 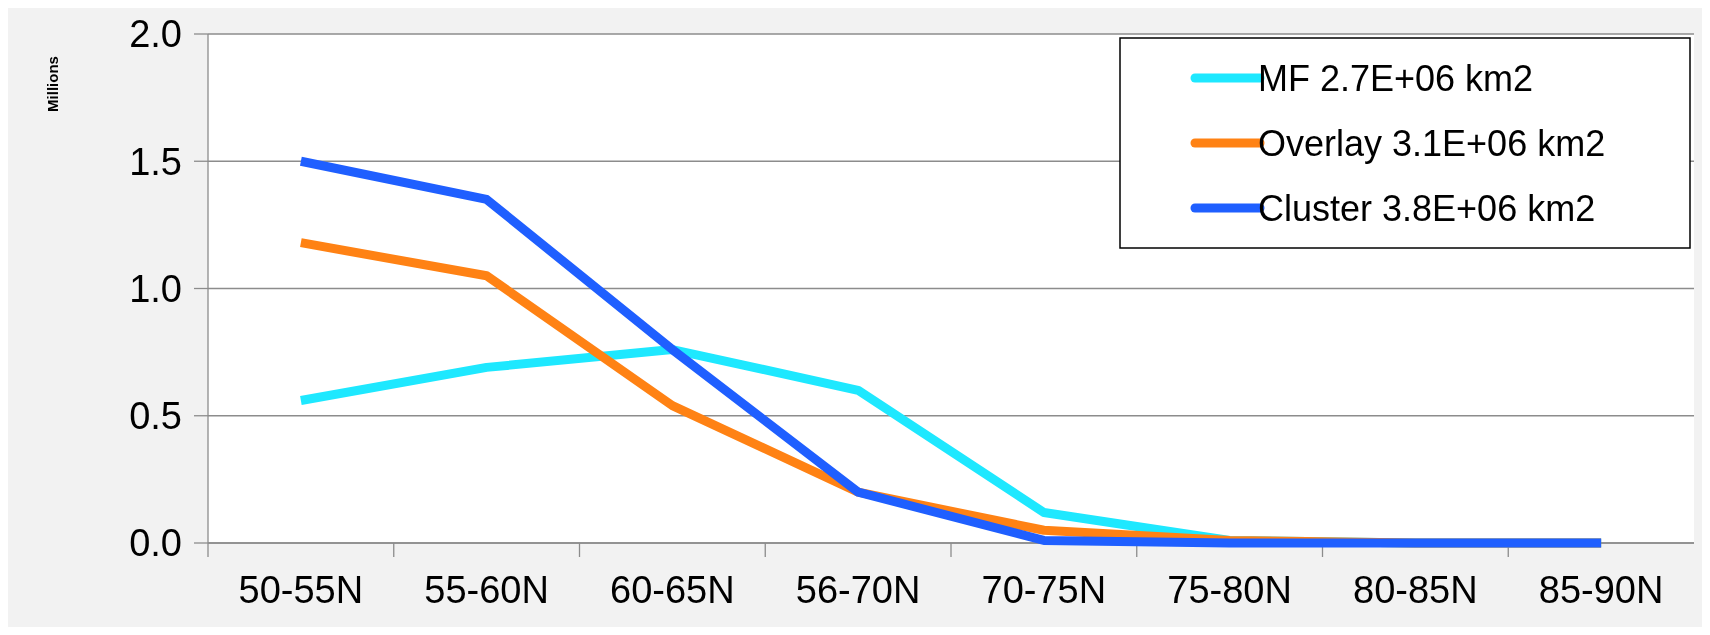 I want to click on x-tick-label: 70-75N, so click(x=1044, y=590).